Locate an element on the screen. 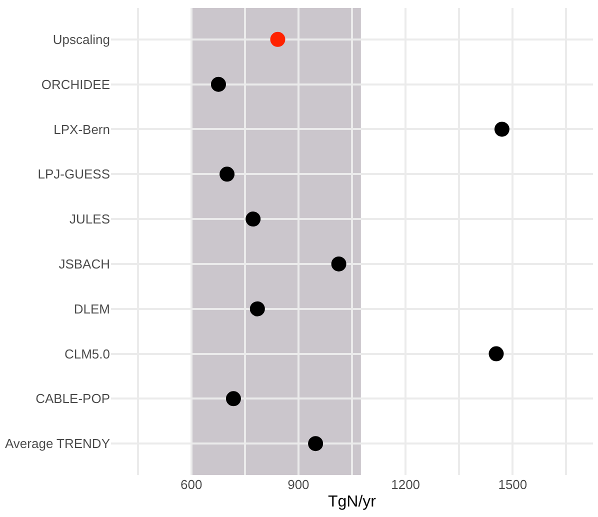 The height and width of the screenshot is (517, 598). x-axis-title: TgN/yr is located at coordinates (352, 502).